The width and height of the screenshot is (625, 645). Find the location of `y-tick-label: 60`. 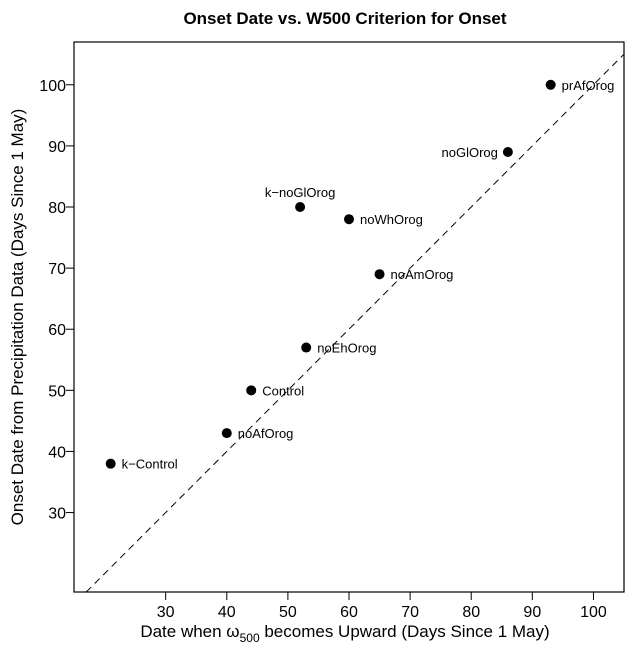

y-tick-label: 60 is located at coordinates (57, 330).